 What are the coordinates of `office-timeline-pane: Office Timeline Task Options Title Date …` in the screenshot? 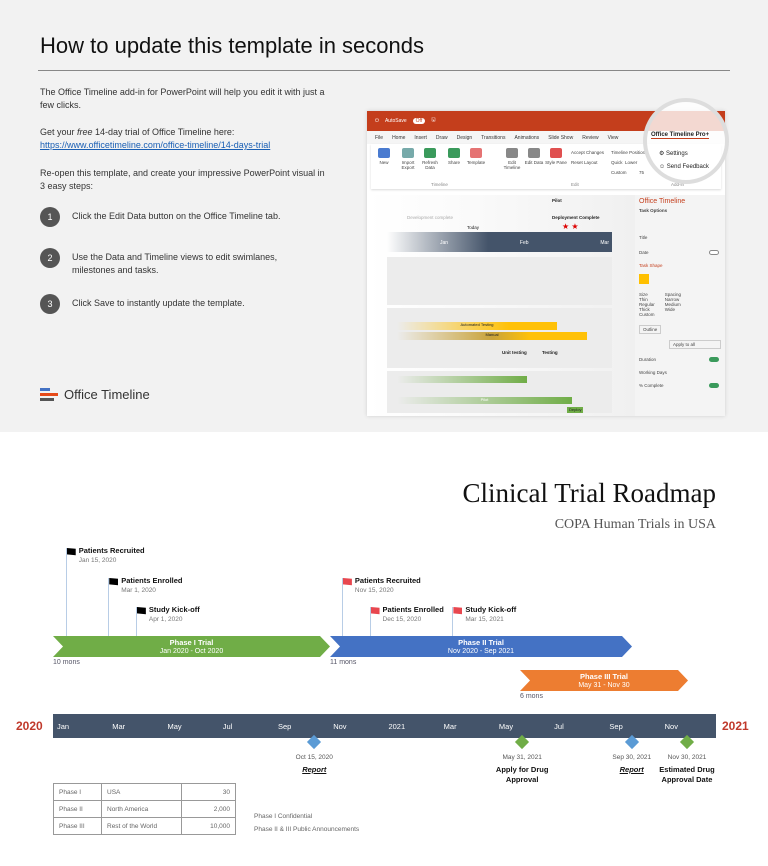 It's located at (680, 305).